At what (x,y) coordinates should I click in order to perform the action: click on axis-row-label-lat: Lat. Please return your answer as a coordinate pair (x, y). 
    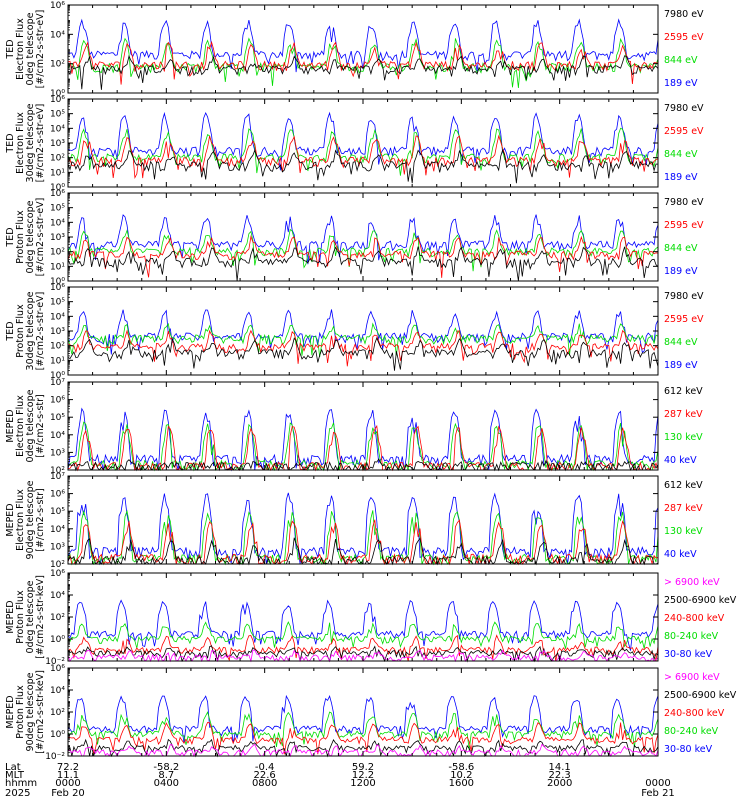
    Looking at the image, I should click on (13, 767).